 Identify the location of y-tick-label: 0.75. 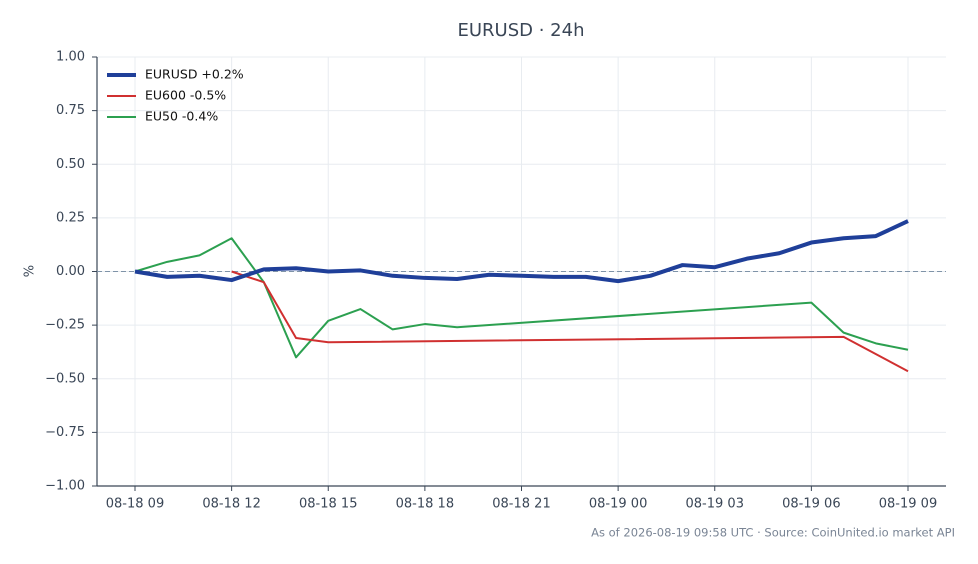
(70, 110).